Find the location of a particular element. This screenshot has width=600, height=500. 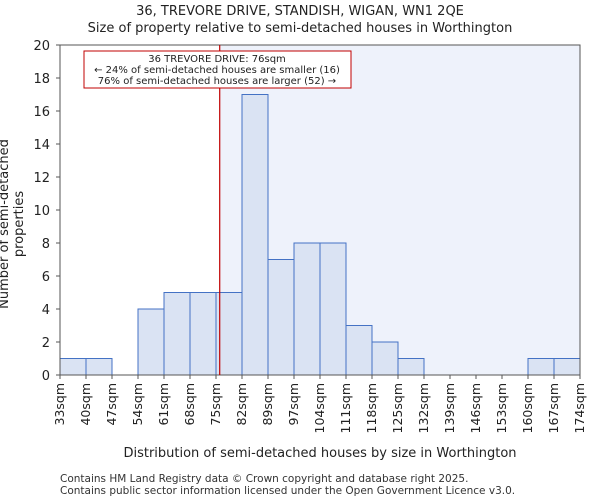

x-tick-label: 40sqm is located at coordinates (85, 404).